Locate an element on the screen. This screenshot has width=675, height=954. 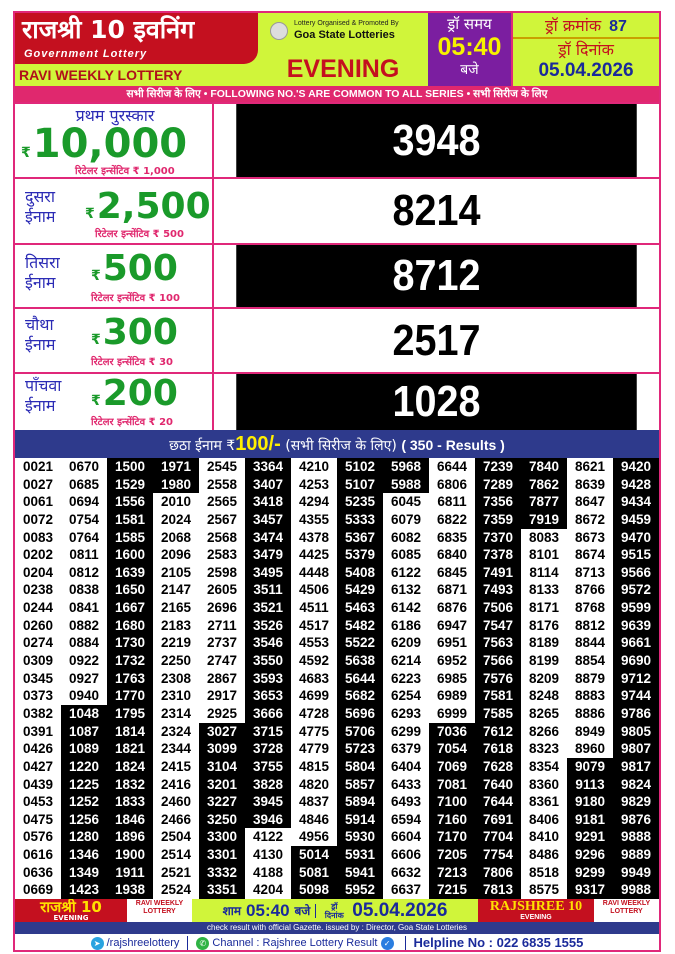
result-number: 8812 is located at coordinates (590, 625).